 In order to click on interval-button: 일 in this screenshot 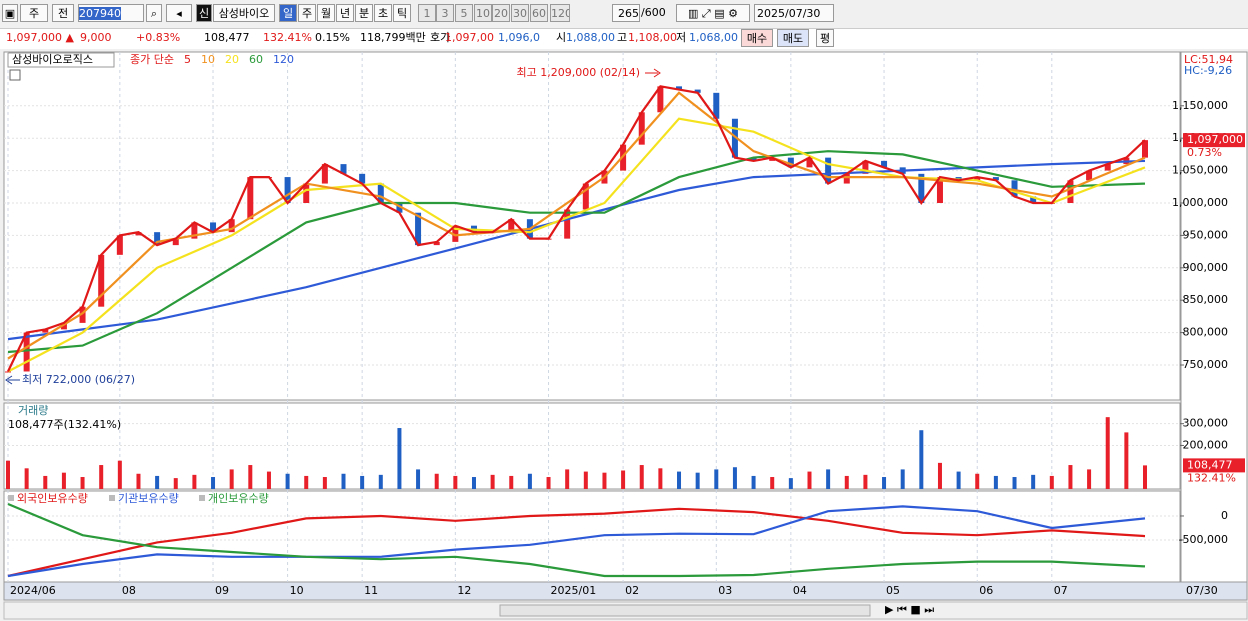, I will do `click(288, 13)`.